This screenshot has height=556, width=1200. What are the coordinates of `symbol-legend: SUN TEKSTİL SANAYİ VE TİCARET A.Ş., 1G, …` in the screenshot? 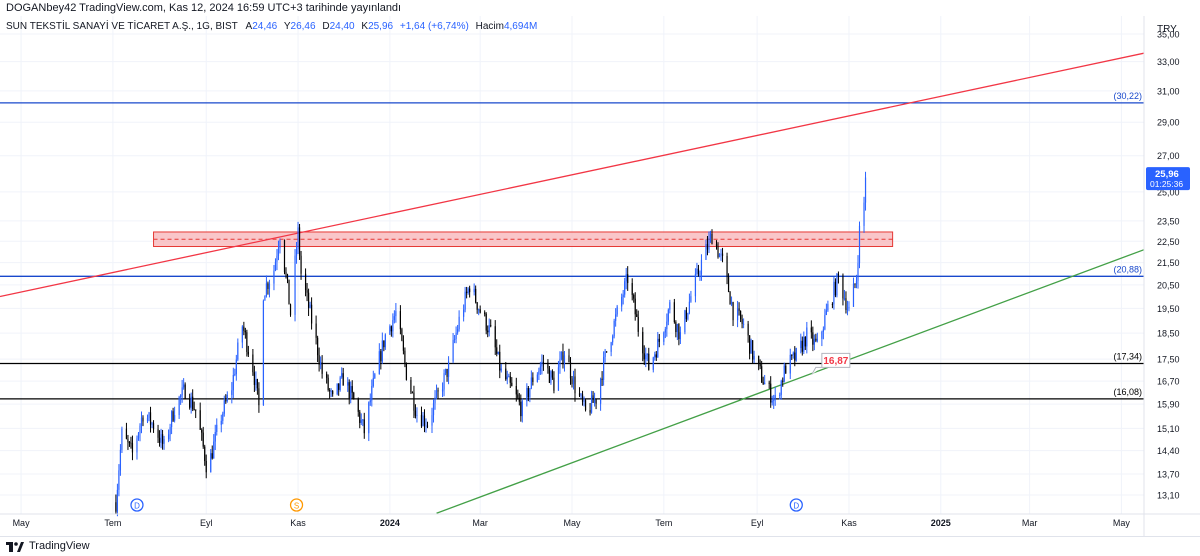 It's located at (273, 27).